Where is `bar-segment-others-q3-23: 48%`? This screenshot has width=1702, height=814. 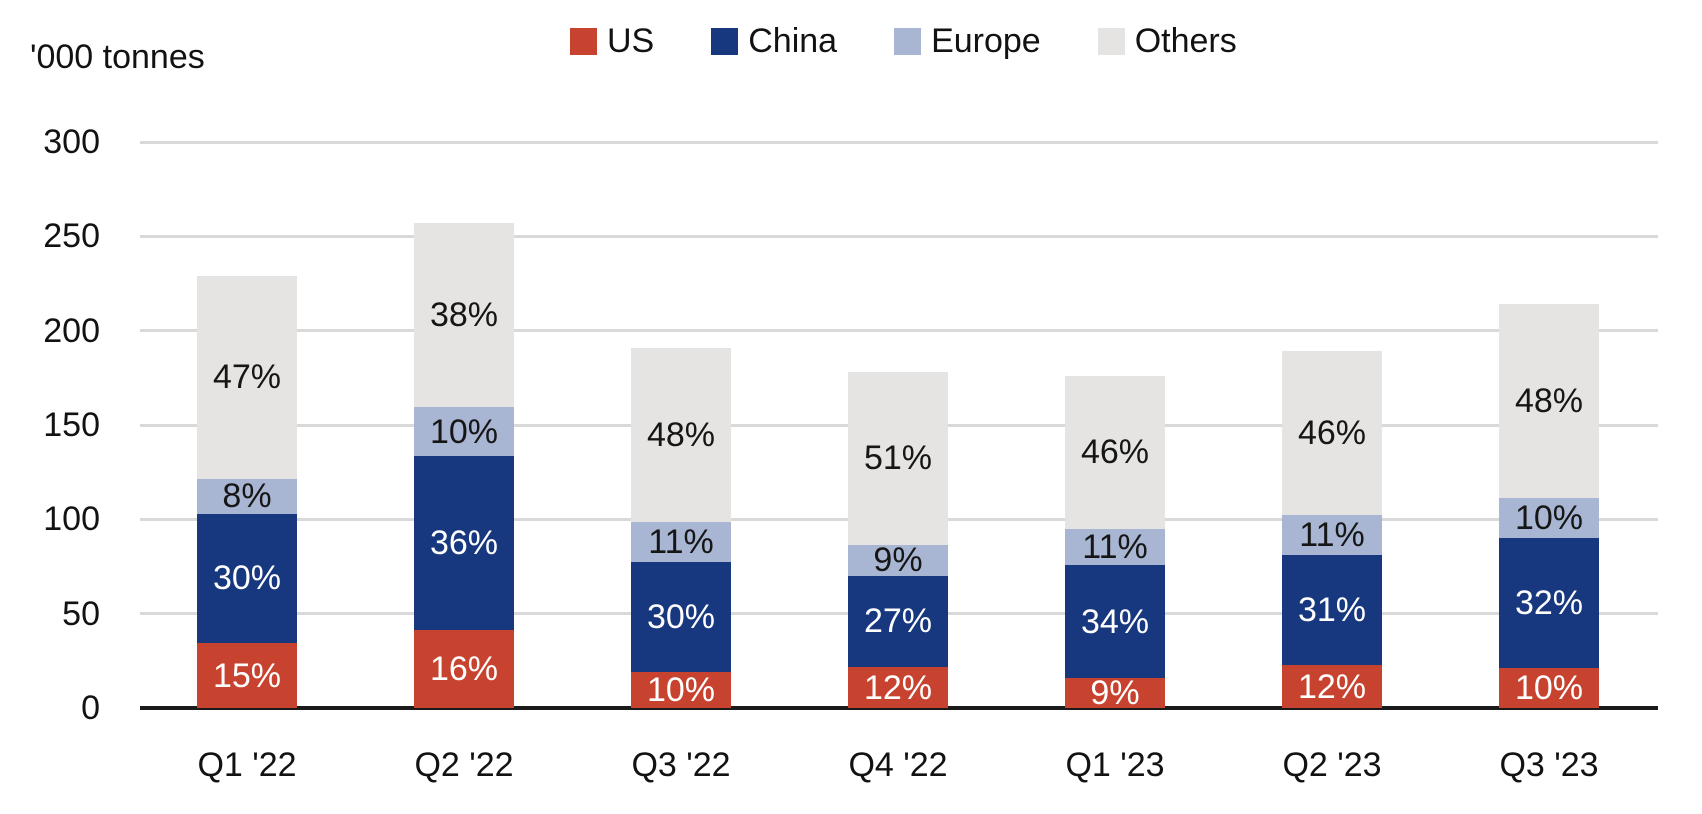
bar-segment-others-q3-23: 48% is located at coordinates (1549, 401).